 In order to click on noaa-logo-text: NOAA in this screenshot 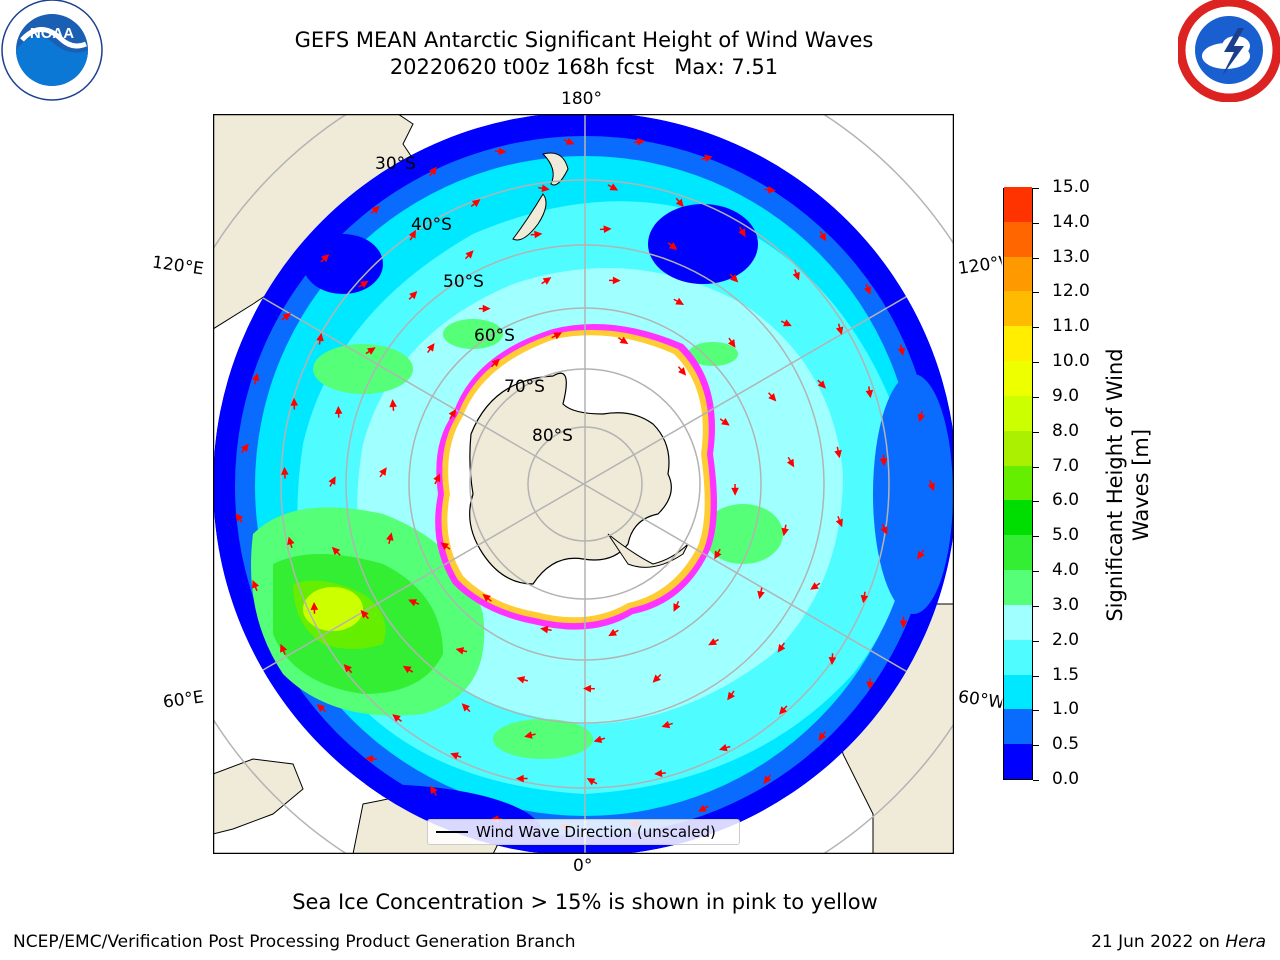, I will do `click(52, 33)`.